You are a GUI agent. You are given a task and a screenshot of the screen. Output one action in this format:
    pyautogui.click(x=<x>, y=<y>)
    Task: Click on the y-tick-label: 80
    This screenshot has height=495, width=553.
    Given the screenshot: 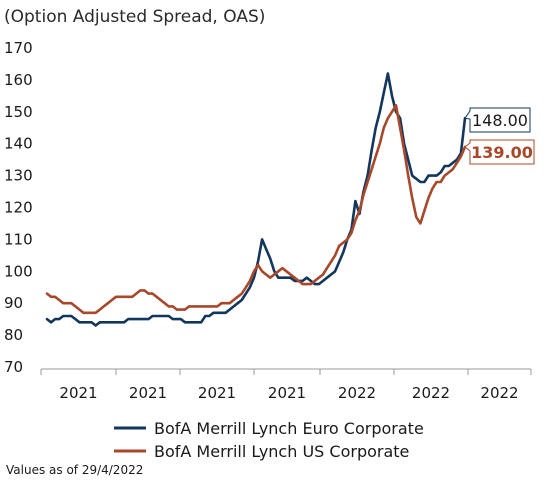 What is the action you would take?
    pyautogui.click(x=13, y=335)
    